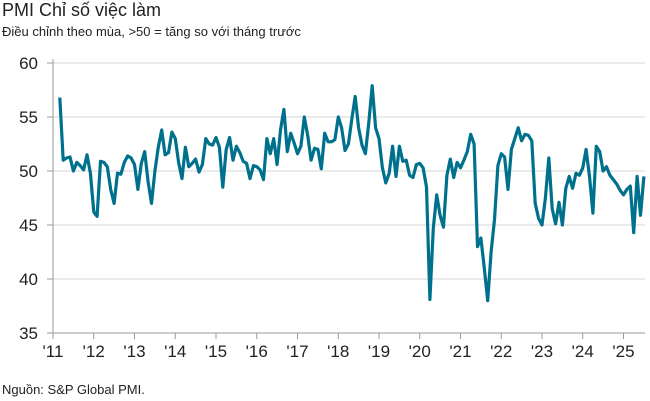  What do you see at coordinates (338, 351) in the screenshot?
I see `x-tick-label: '18` at bounding box center [338, 351].